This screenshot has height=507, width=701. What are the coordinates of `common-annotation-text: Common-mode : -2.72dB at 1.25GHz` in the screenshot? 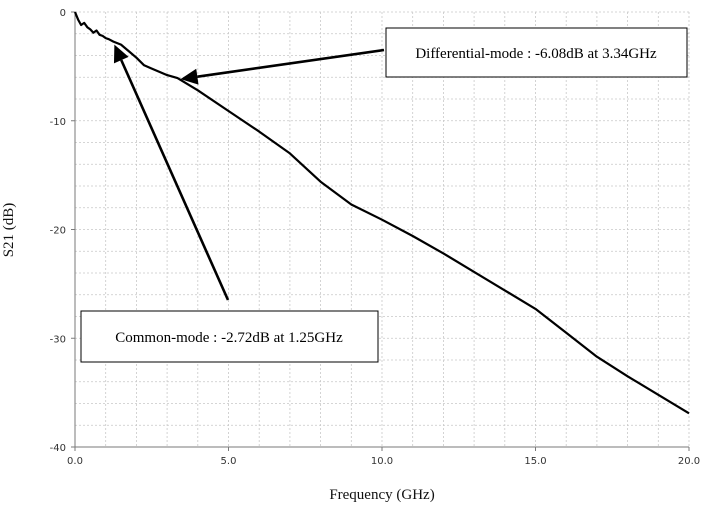 It's located at (229, 338).